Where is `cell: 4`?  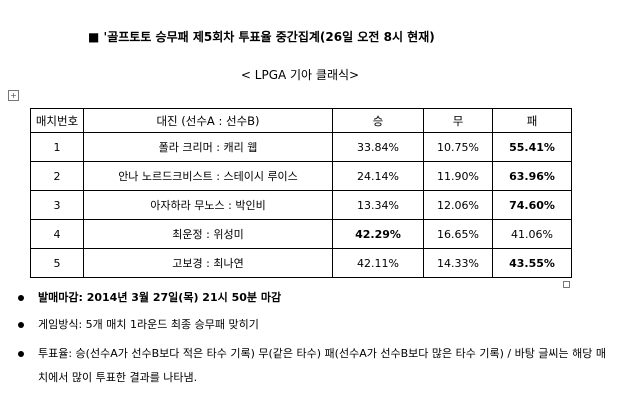 cell: 4 is located at coordinates (57, 234).